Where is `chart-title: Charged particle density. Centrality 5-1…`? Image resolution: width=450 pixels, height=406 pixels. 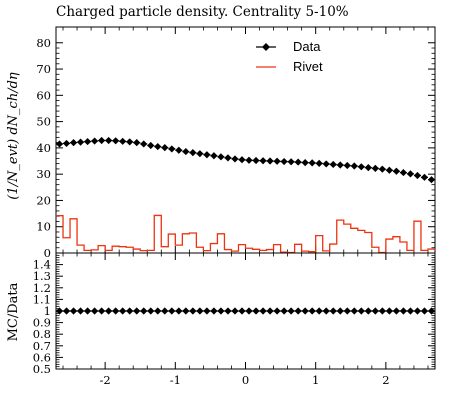
chart-title: Charged particle density. Centrality 5-1… is located at coordinates (202, 12).